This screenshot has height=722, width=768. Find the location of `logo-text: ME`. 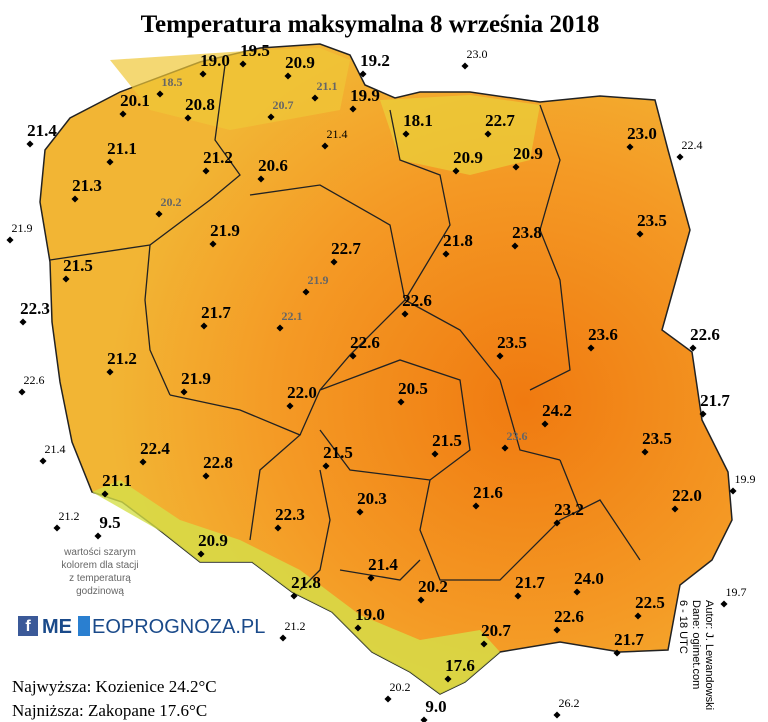

logo-text: ME is located at coordinates (57, 627).